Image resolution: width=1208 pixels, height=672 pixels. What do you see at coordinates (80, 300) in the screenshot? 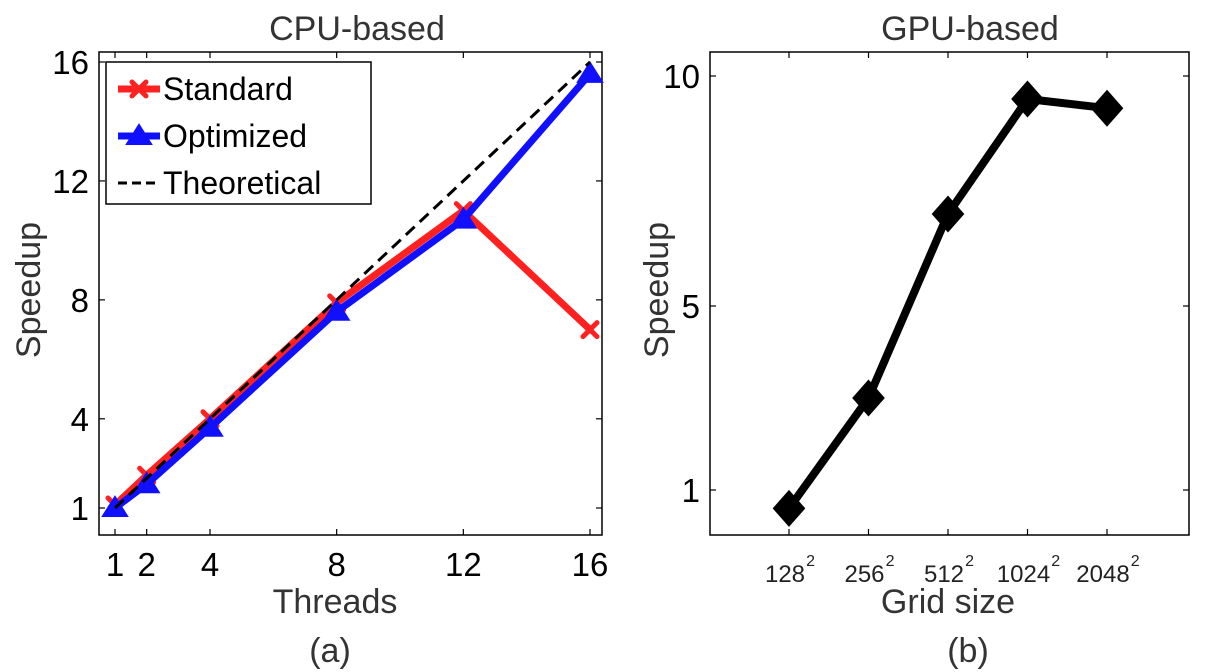
I see `y-tick-label: 8` at bounding box center [80, 300].